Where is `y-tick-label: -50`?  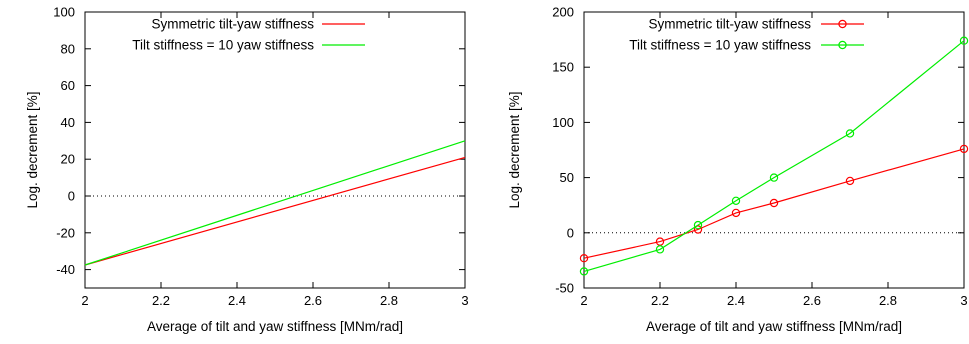 y-tick-label: -50 is located at coordinates (564, 288).